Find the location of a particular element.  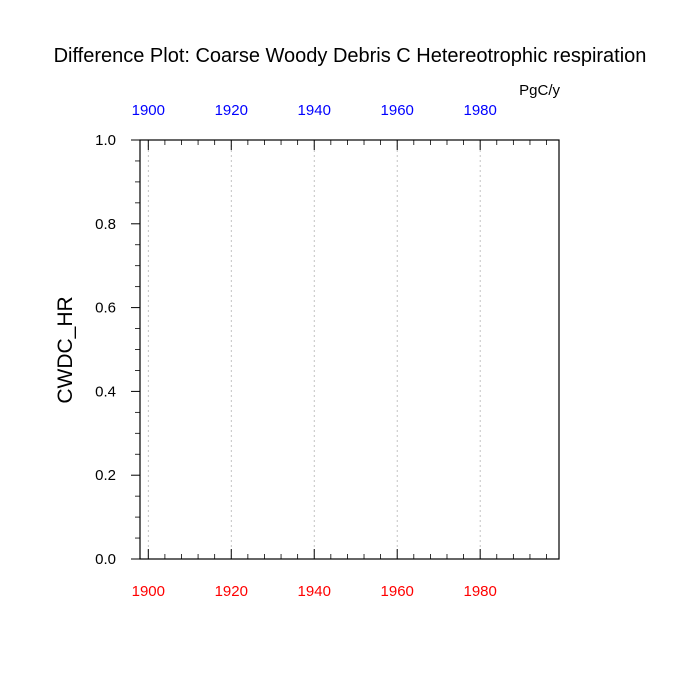

bottom-x-tick-labels: 1900 1920 1940 1960 1980 is located at coordinates (314, 591).